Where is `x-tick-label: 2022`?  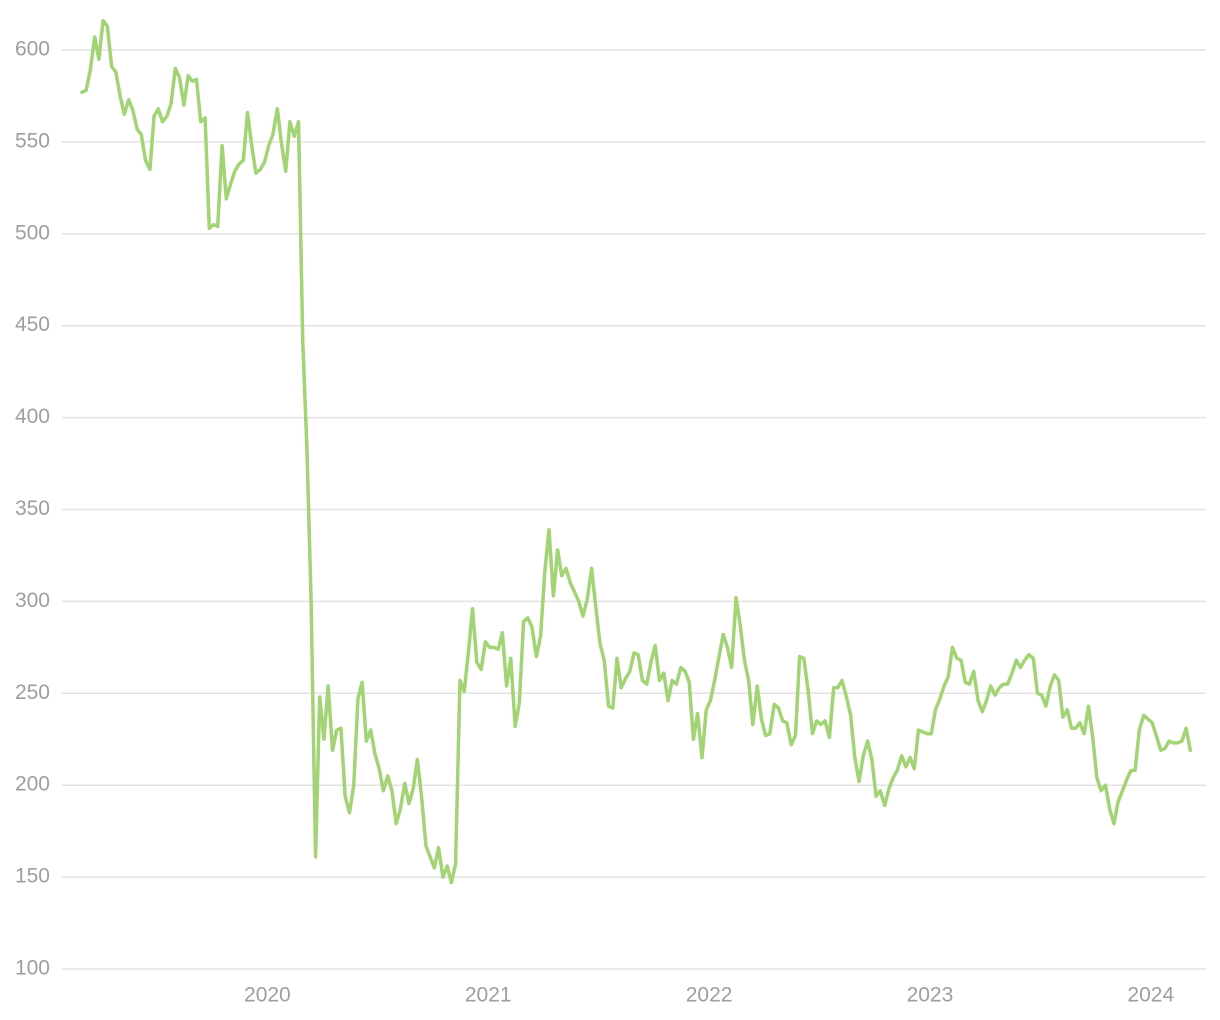
x-tick-label: 2022 is located at coordinates (709, 995).